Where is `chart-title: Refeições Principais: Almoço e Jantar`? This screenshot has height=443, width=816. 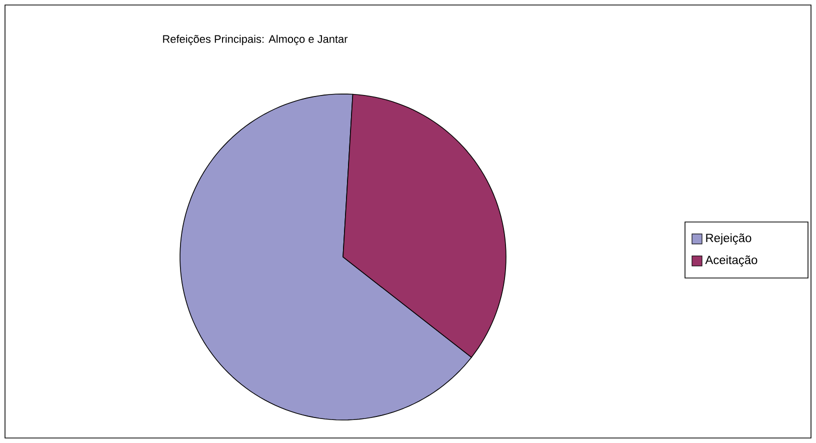 chart-title: Refeições Principais: Almoço e Jantar is located at coordinates (255, 40).